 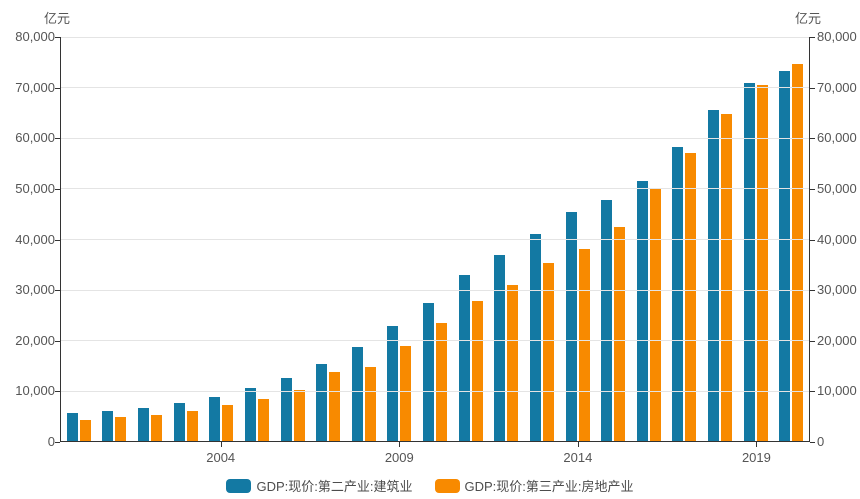 What do you see at coordinates (115, 239) in the screenshot?
I see `bar-pair-2001` at bounding box center [115, 239].